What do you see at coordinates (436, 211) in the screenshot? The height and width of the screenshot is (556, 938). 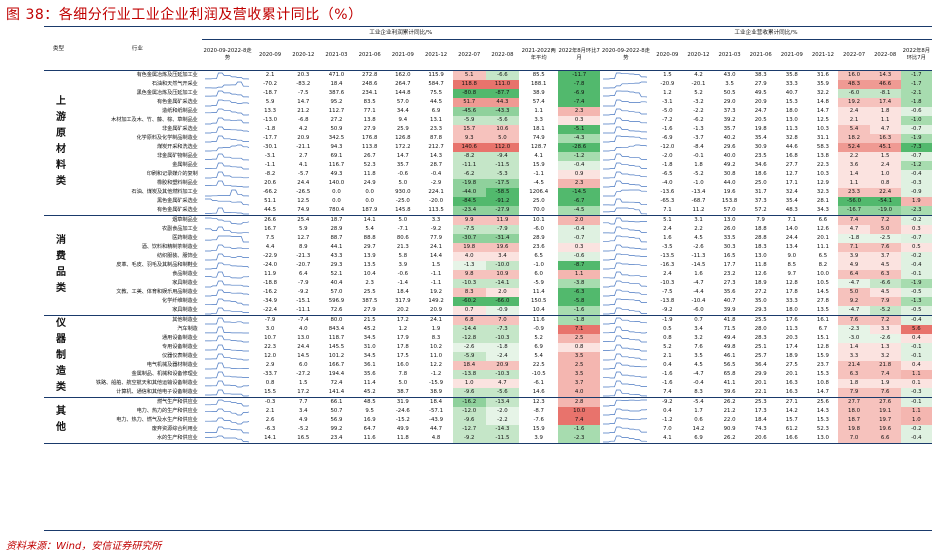 I see `profit-value-cell: 113.5` at bounding box center [436, 211].